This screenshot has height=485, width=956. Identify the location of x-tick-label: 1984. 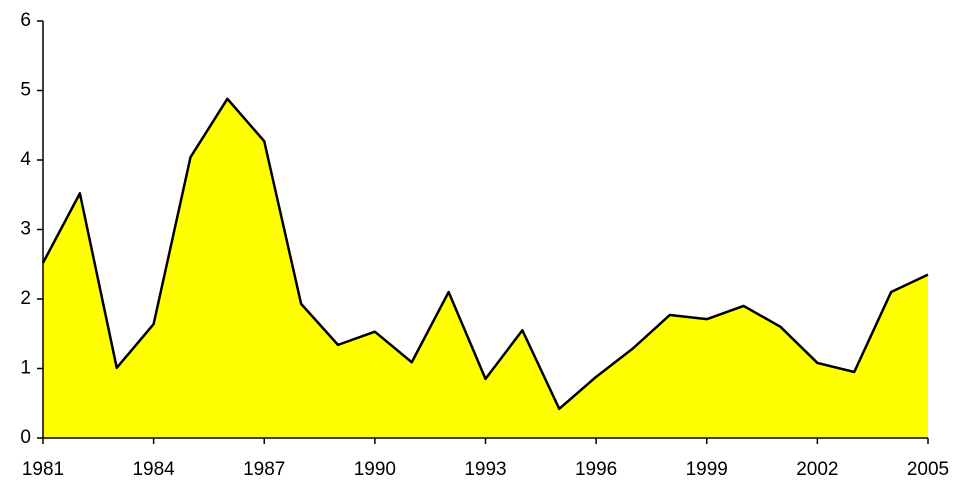
(153, 469).